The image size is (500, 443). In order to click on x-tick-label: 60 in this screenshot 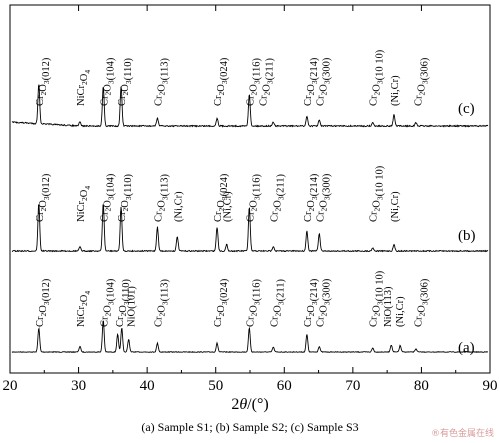, I will do `click(284, 386)`.